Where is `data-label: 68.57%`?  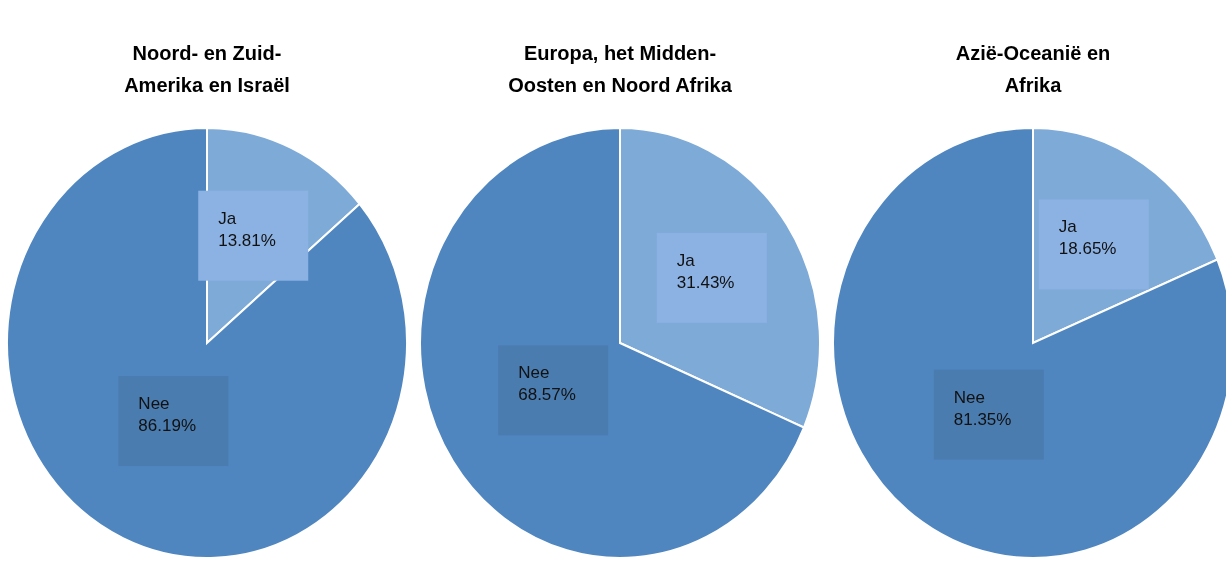
data-label: 68.57% is located at coordinates (547, 395).